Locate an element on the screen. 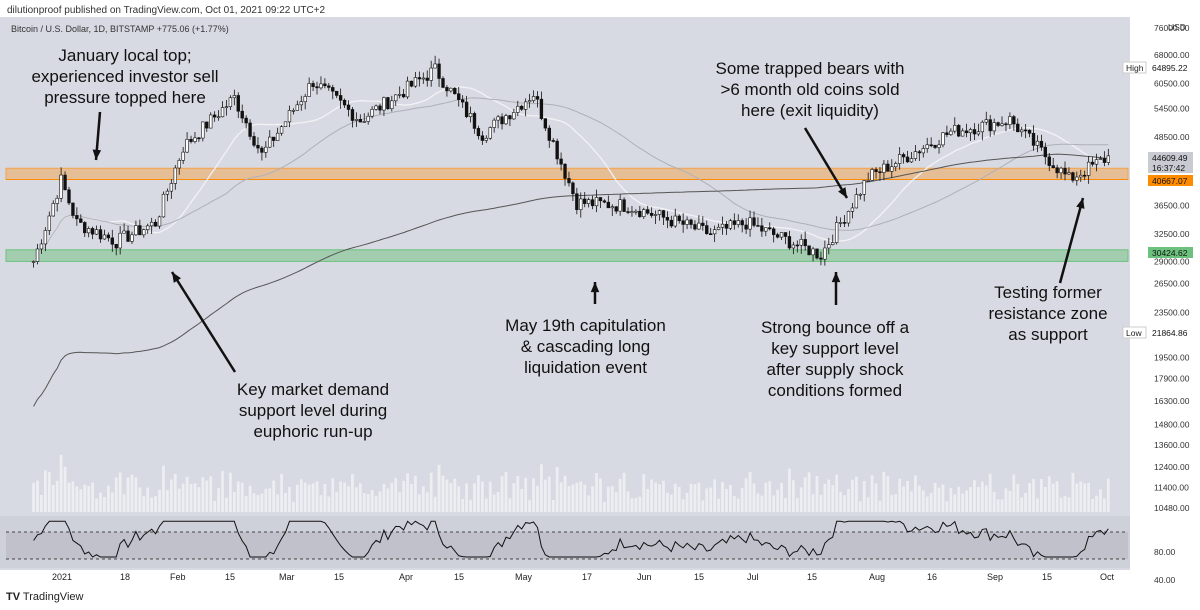 Image resolution: width=1200 pixels, height=610 pixels. annotation-arrow-head is located at coordinates (177, 277).